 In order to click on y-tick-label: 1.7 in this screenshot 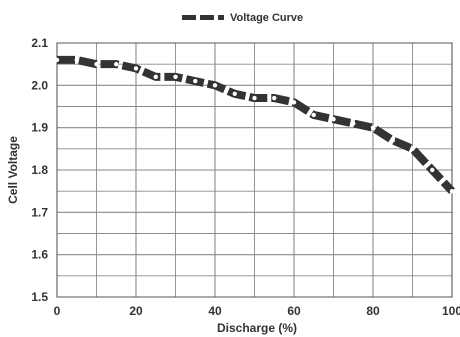, I will do `click(39, 212)`.